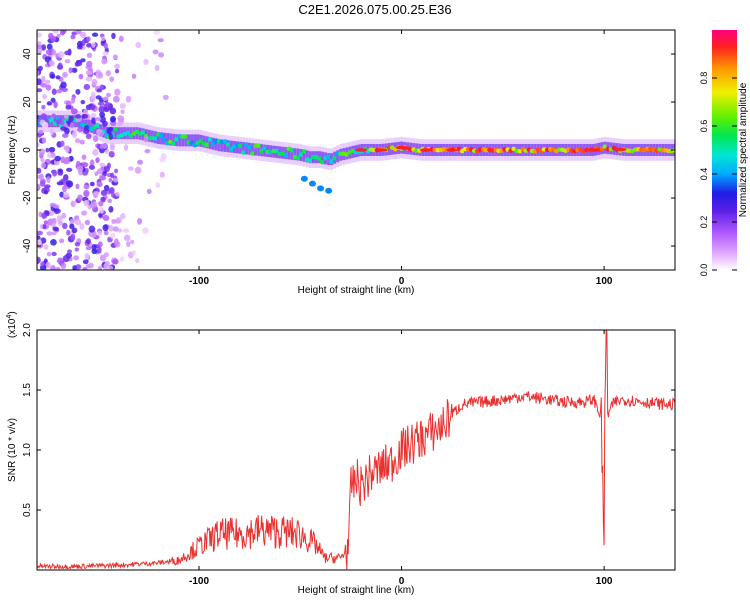 Image resolution: width=750 pixels, height=600 pixels. Describe the element at coordinates (704, 126) in the screenshot. I see `colorbar-tick-label: 0.6` at that location.